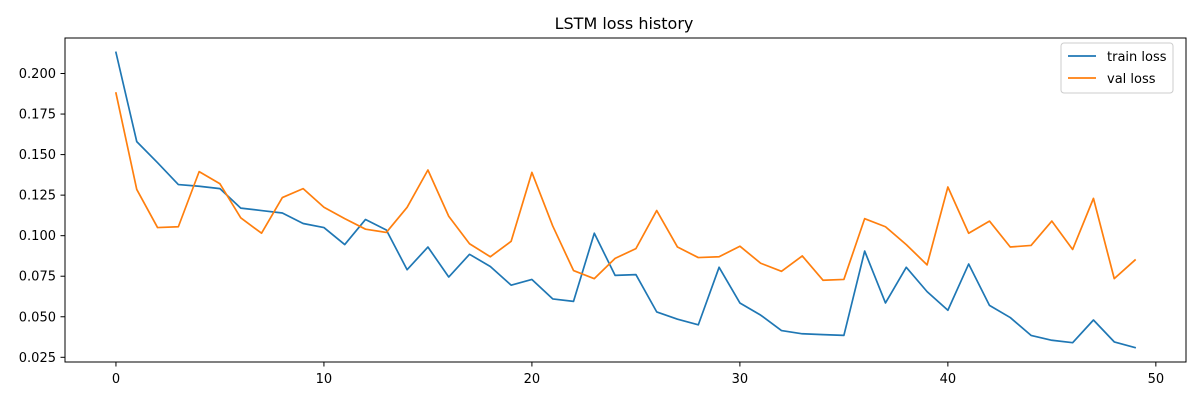 This screenshot has width=1200, height=400. What do you see at coordinates (37, 74) in the screenshot?
I see `y-tick-label: 0.200` at bounding box center [37, 74].